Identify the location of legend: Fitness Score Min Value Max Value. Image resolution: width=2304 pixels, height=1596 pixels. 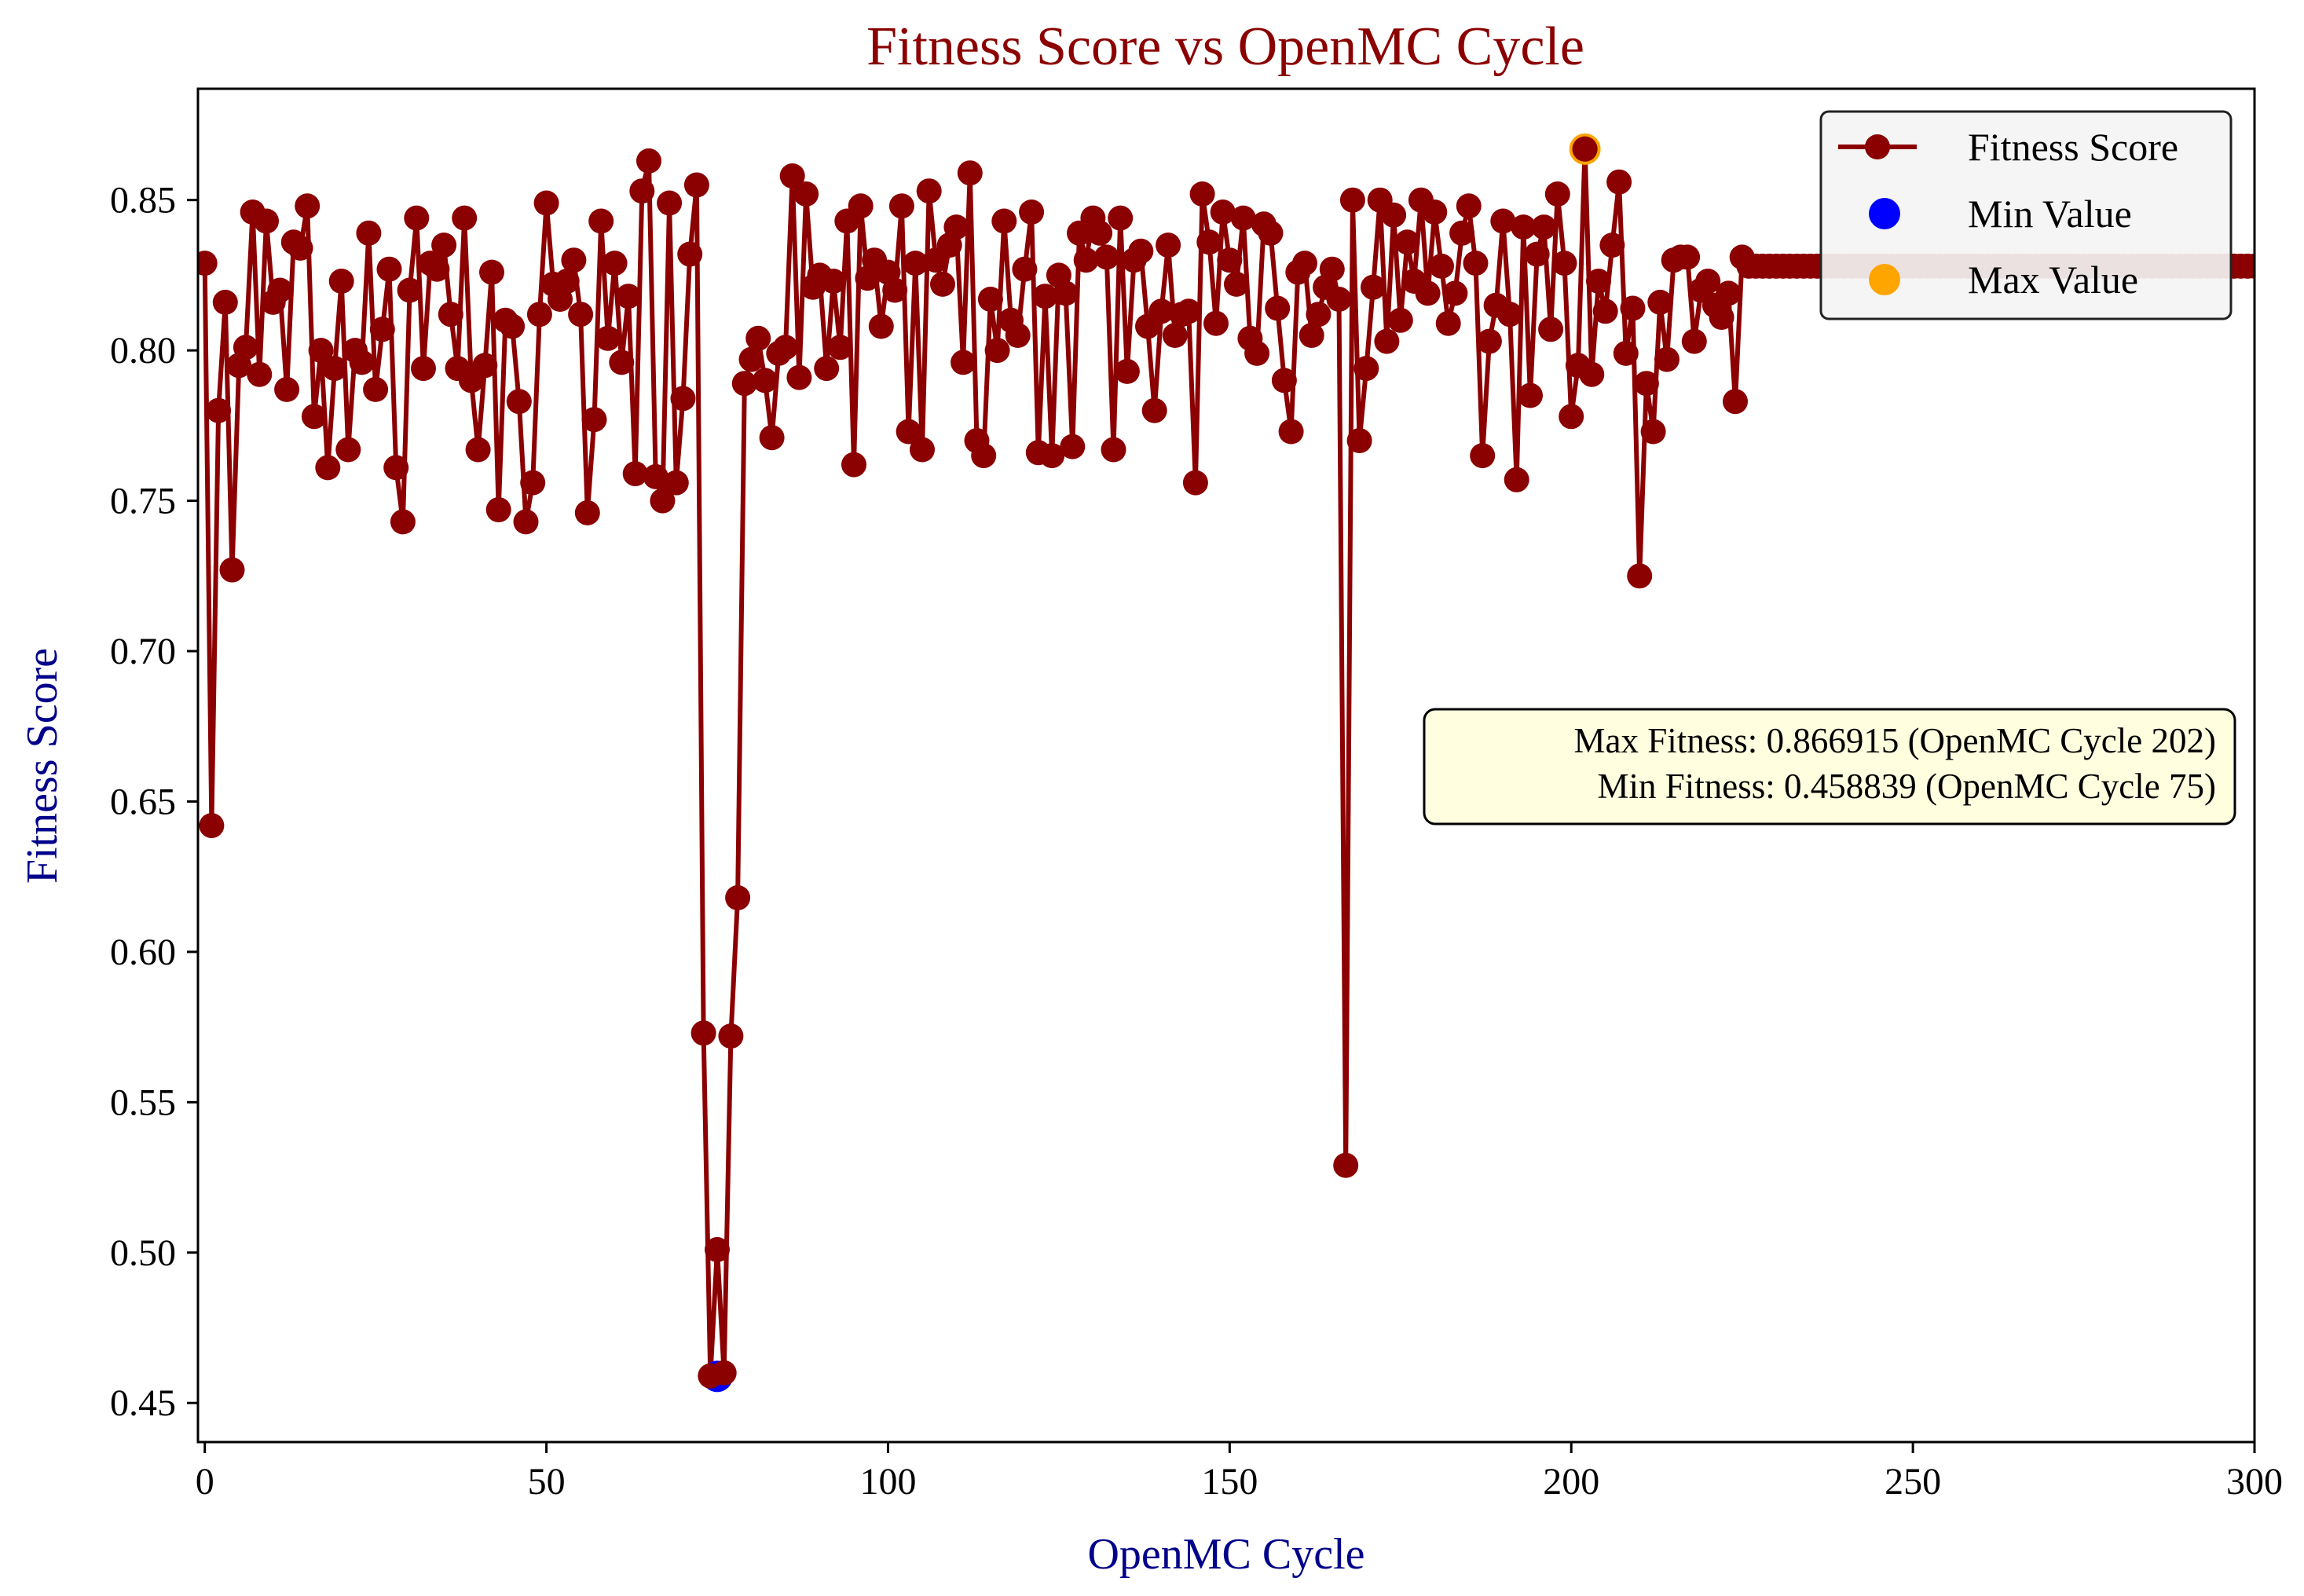
(2026, 215).